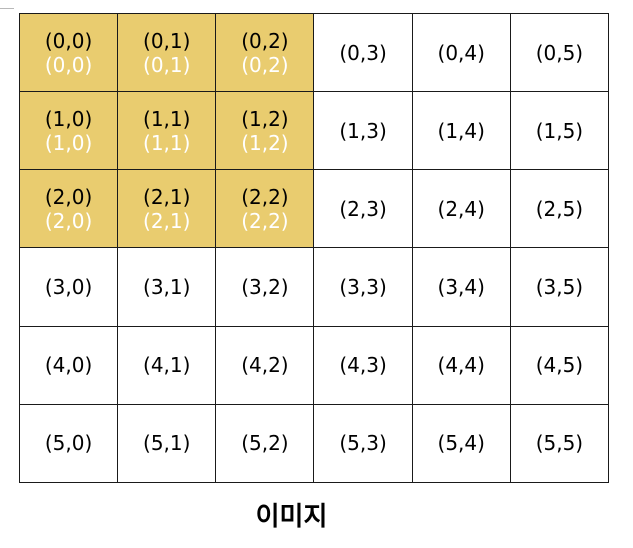 The height and width of the screenshot is (548, 633). What do you see at coordinates (68, 40) in the screenshot?
I see `cell-coordinate-label: (0,0)` at bounding box center [68, 40].